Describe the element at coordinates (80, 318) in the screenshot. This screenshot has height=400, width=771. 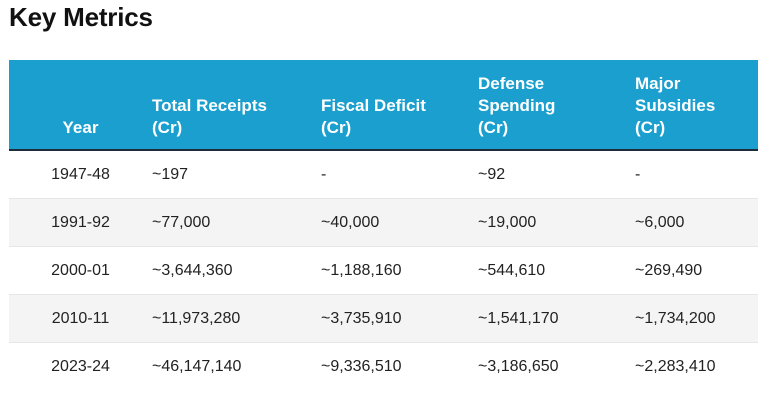
I see `cell-year: 2010-11` at that location.